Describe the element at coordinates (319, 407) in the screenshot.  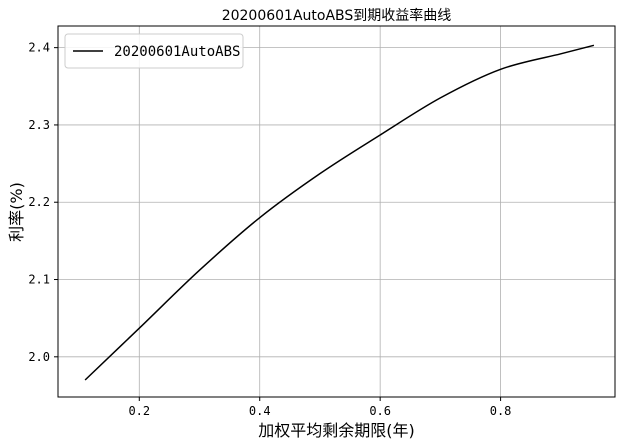
I see `x-axis: 0.2 0.4 0.6 0.8` at that location.